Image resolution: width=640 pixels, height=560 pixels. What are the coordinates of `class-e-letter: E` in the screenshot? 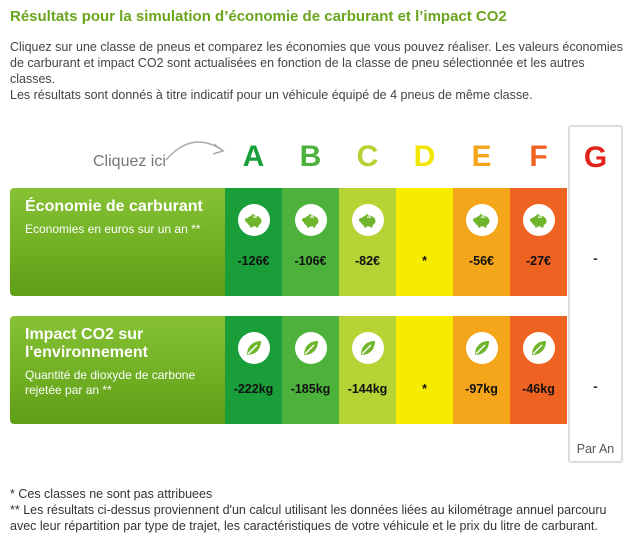 It's located at (481, 156).